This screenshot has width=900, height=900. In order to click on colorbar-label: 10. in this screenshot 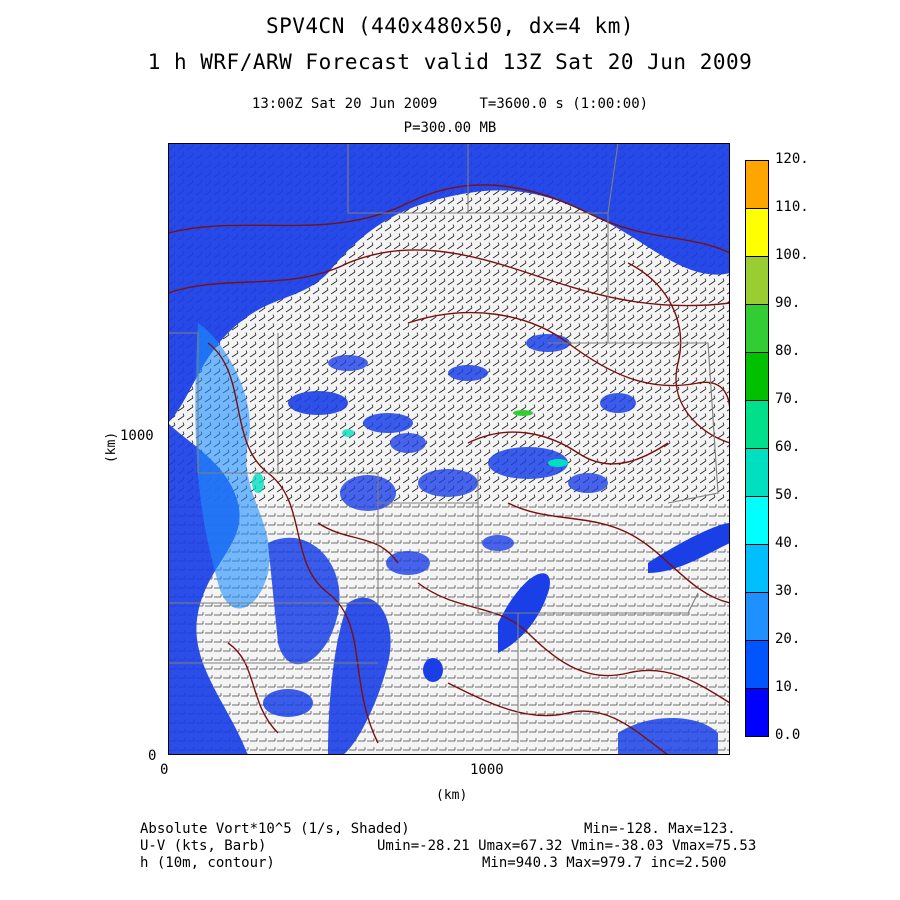, I will do `click(788, 687)`.